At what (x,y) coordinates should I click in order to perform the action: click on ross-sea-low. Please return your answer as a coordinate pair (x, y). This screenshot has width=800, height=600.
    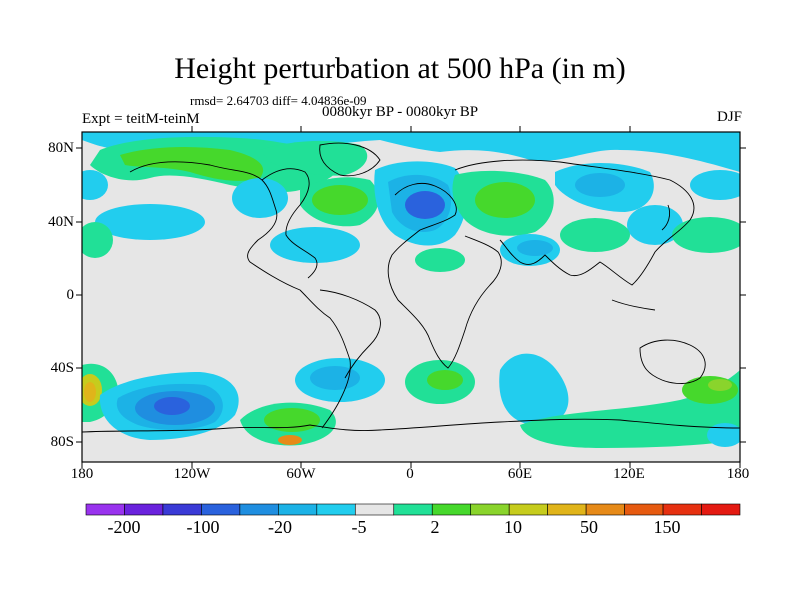
    Looking at the image, I should click on (723, 435).